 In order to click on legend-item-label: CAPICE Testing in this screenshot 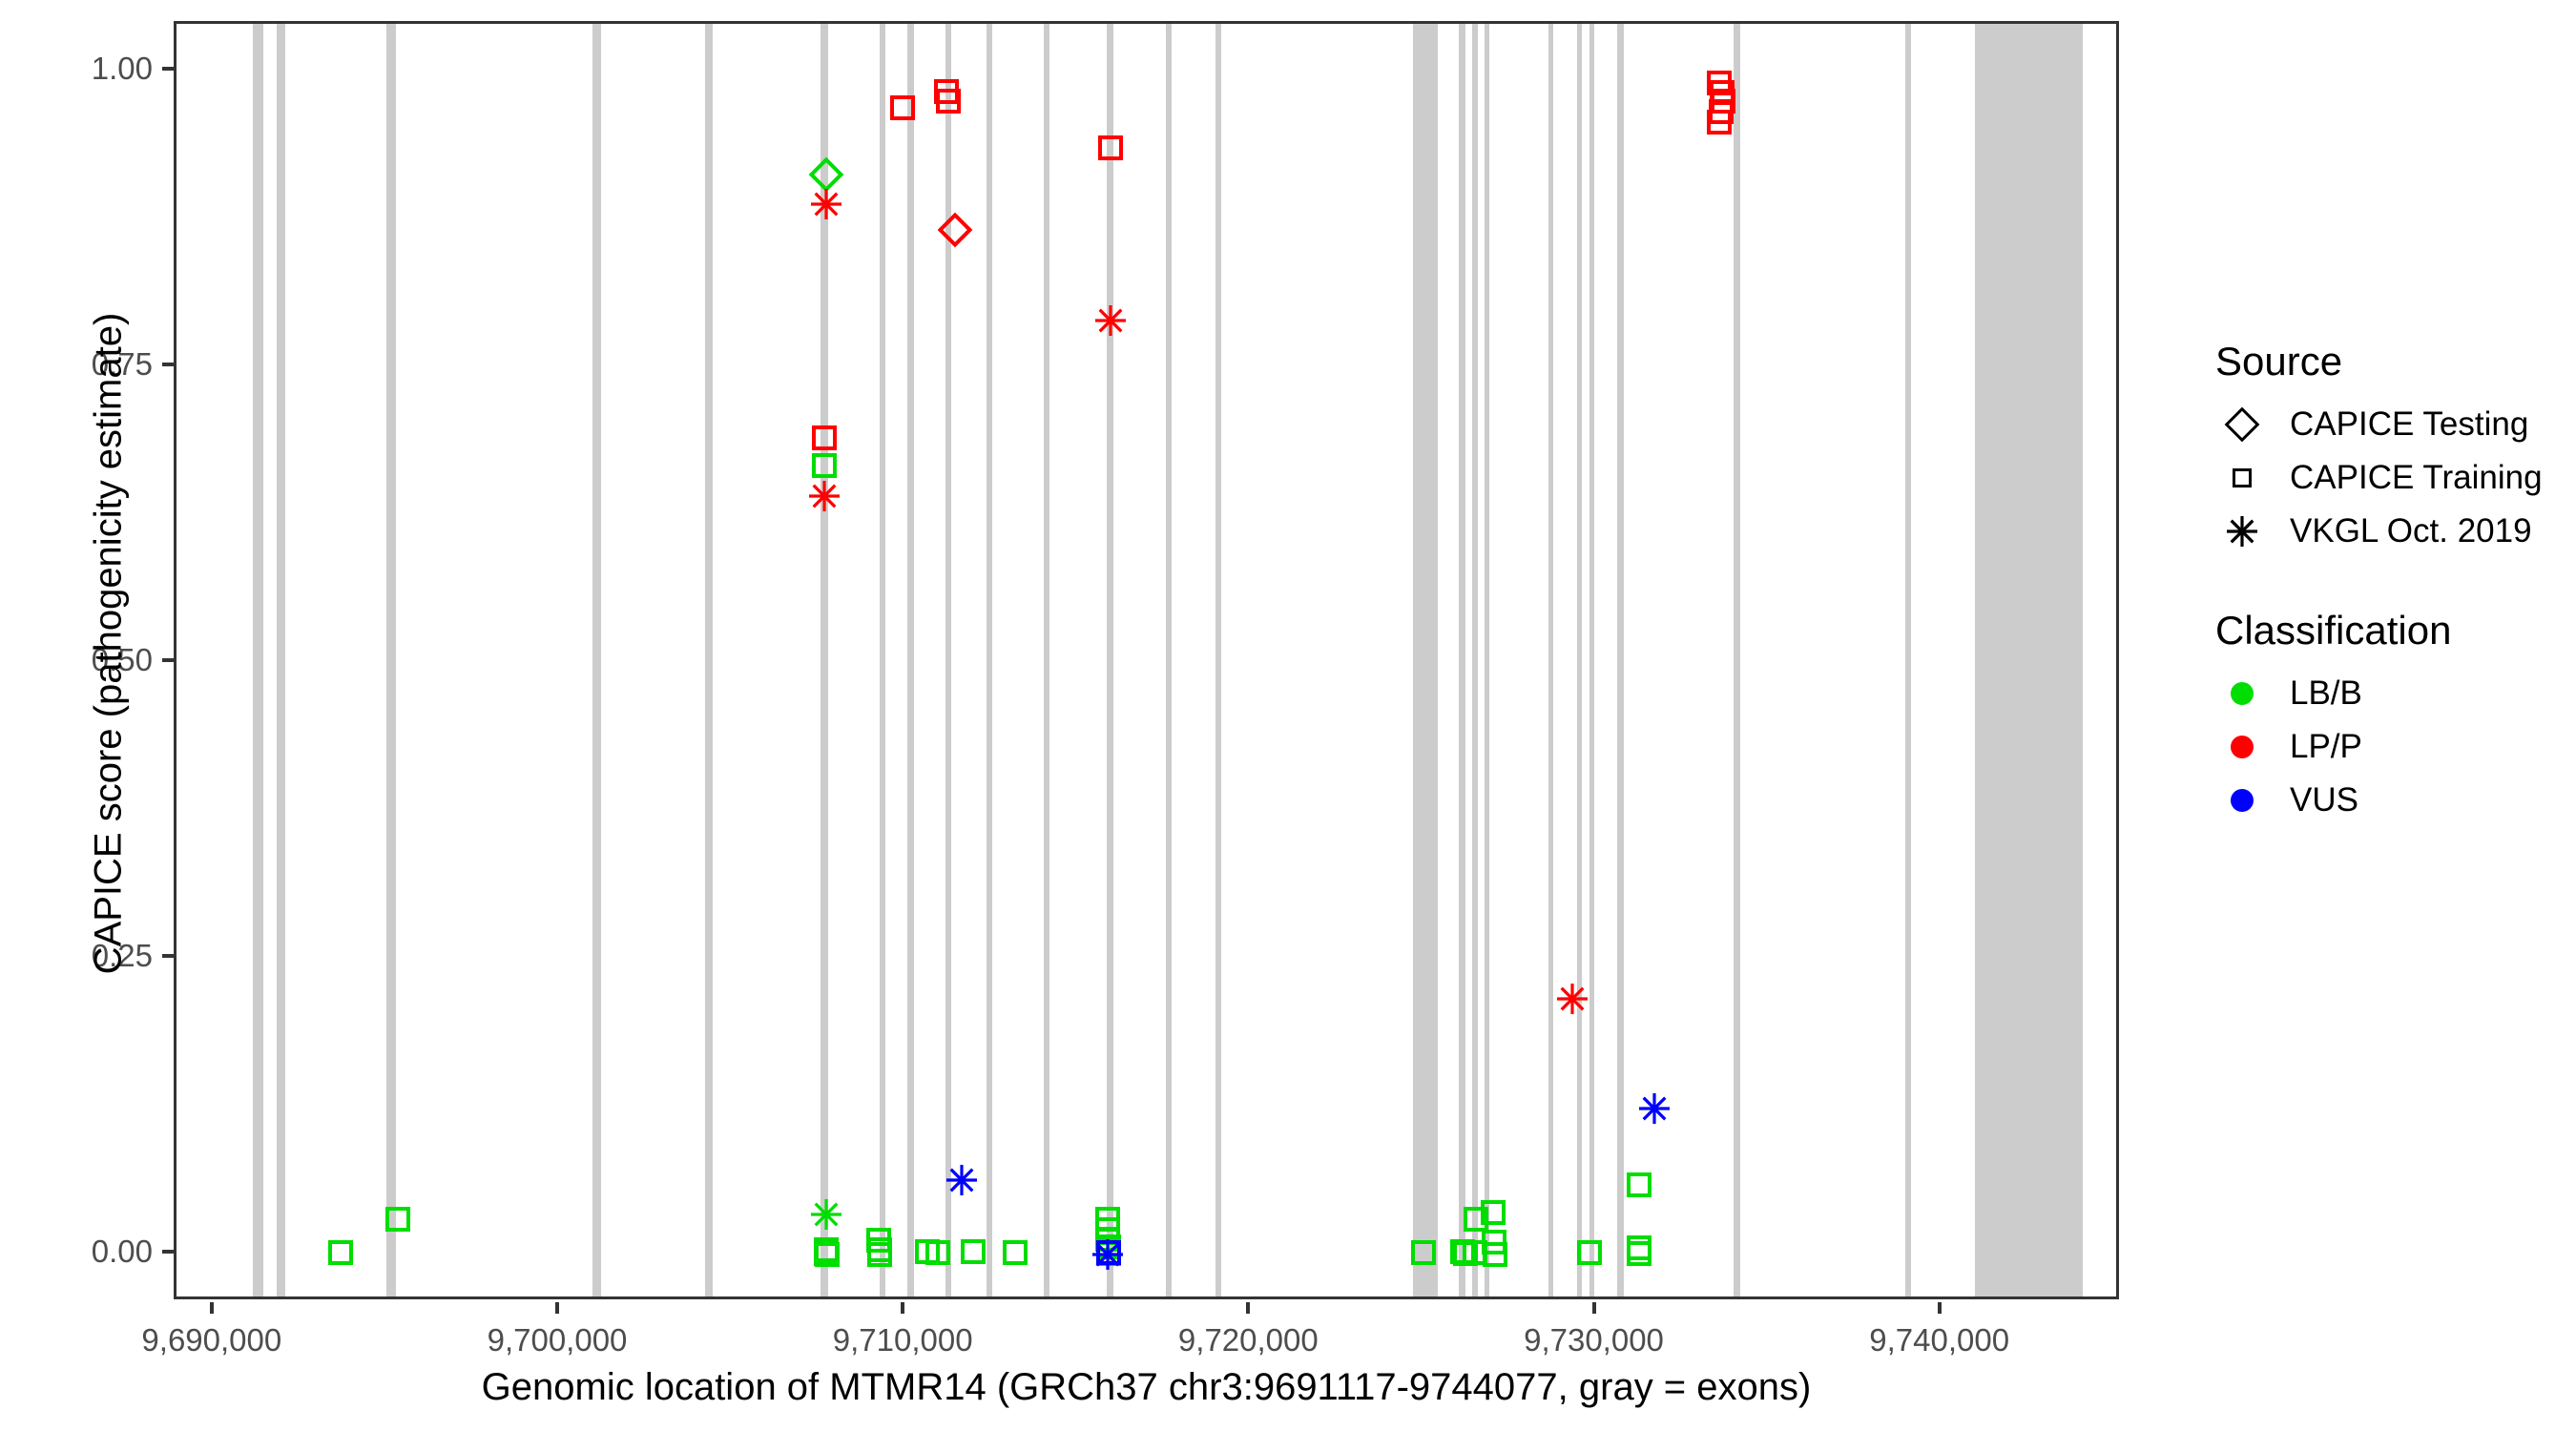, I will do `click(2409, 424)`.